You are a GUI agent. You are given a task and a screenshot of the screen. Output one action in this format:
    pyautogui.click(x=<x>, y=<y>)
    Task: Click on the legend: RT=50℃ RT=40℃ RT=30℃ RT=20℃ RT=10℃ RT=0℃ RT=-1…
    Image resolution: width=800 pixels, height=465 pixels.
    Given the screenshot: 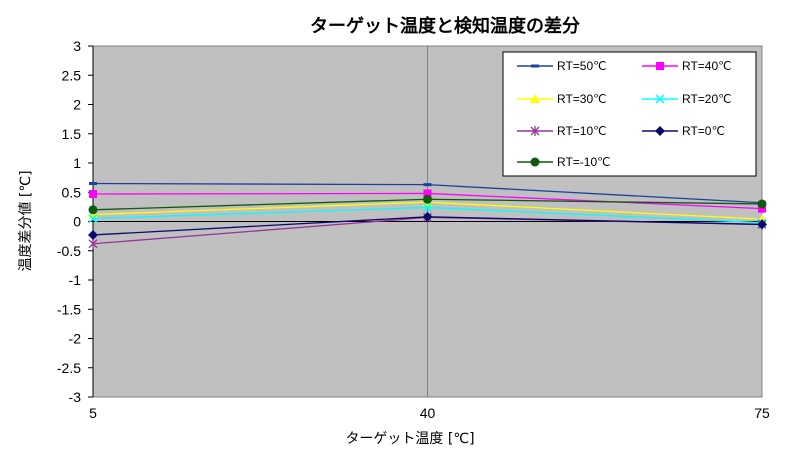 What is the action you would take?
    pyautogui.click(x=629, y=114)
    